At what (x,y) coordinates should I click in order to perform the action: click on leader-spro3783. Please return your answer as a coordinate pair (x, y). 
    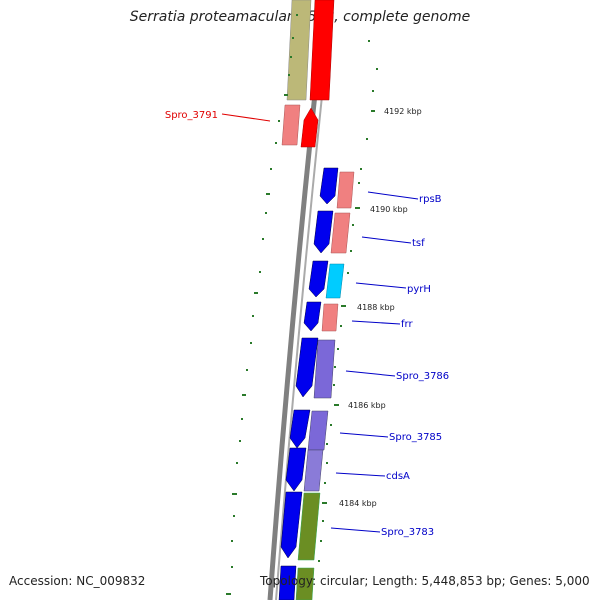
    Looking at the image, I should click on (355, 530).